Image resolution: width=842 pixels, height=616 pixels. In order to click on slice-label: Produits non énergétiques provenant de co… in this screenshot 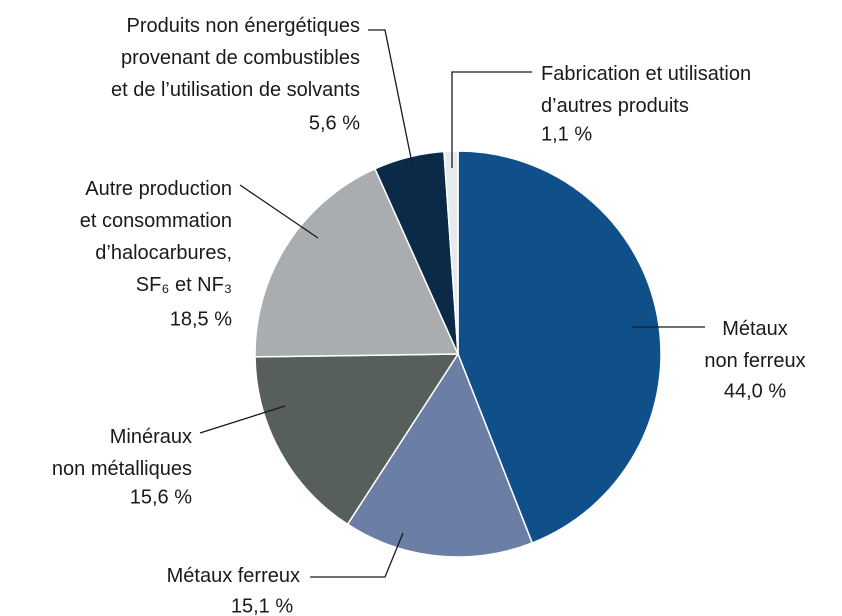, I will do `click(235, 58)`.